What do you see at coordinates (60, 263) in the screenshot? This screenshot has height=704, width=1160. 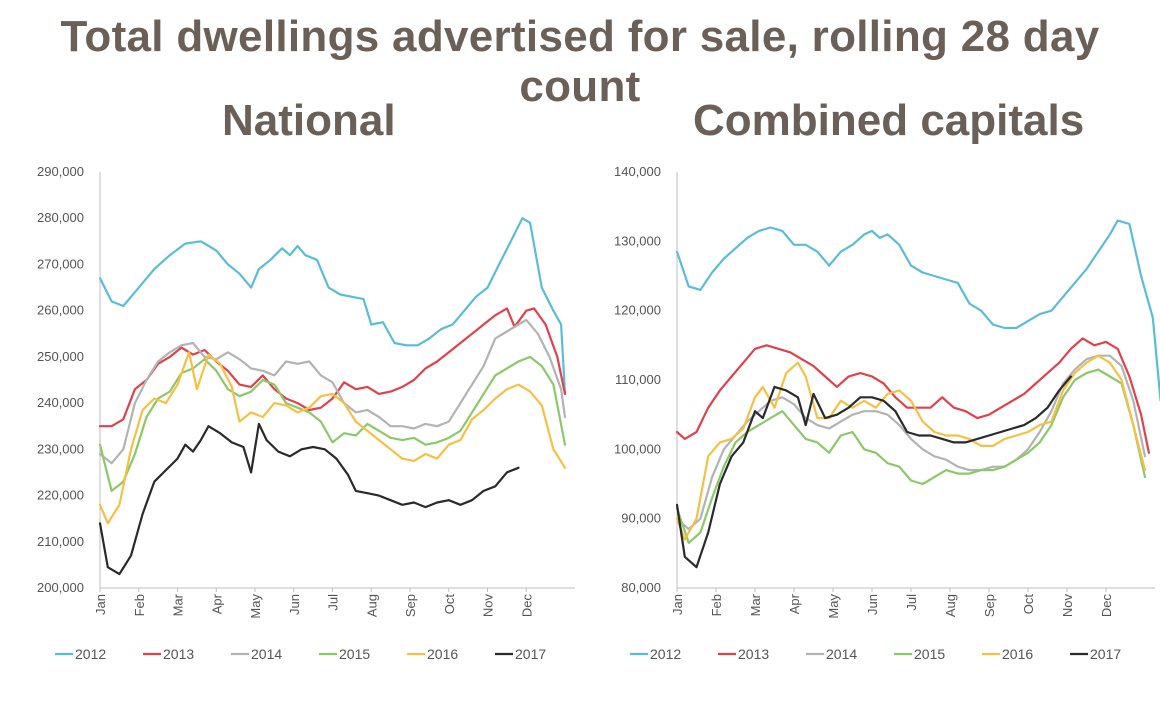 I see `y-tick-label: 270,000` at bounding box center [60, 263].